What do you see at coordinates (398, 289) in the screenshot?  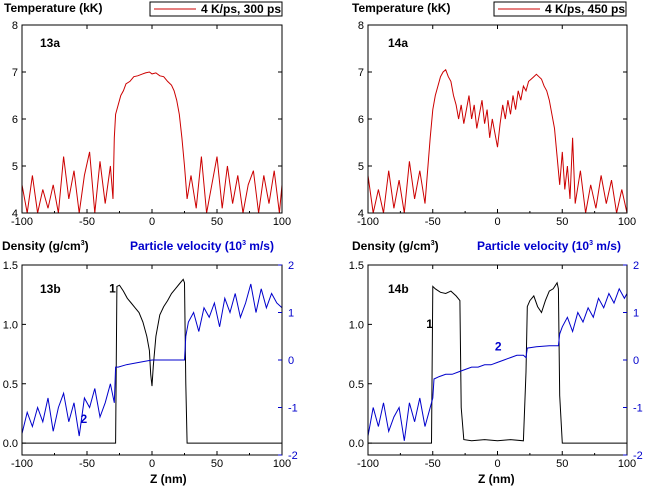 I see `panel-label: 14b` at bounding box center [398, 289].